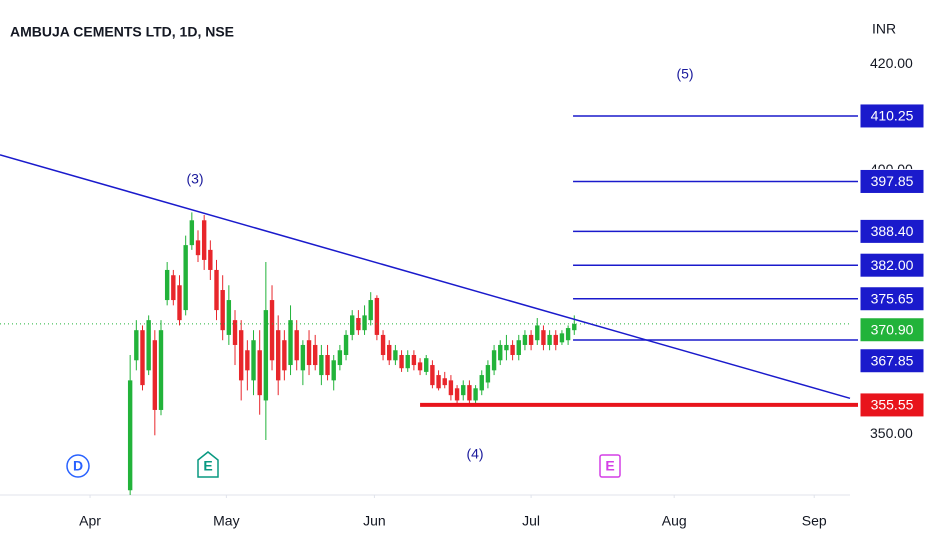 The image size is (932, 550). I want to click on wave-label: (4), so click(474, 454).